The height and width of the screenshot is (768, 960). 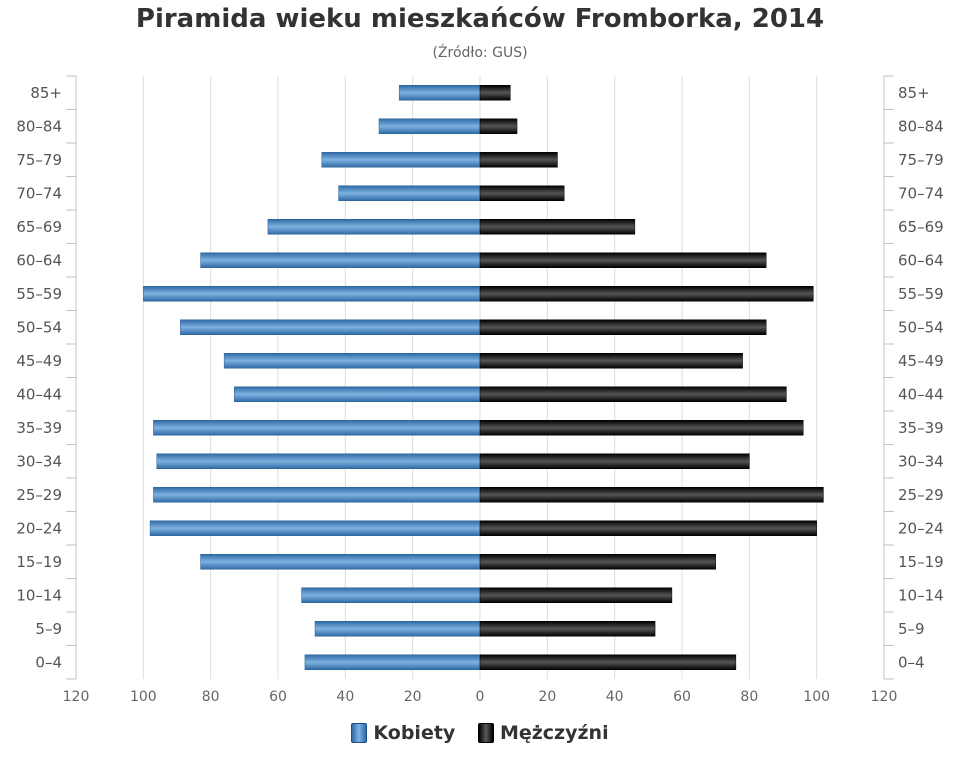 I want to click on y-tick-label-left: 20–24, so click(x=39, y=528).